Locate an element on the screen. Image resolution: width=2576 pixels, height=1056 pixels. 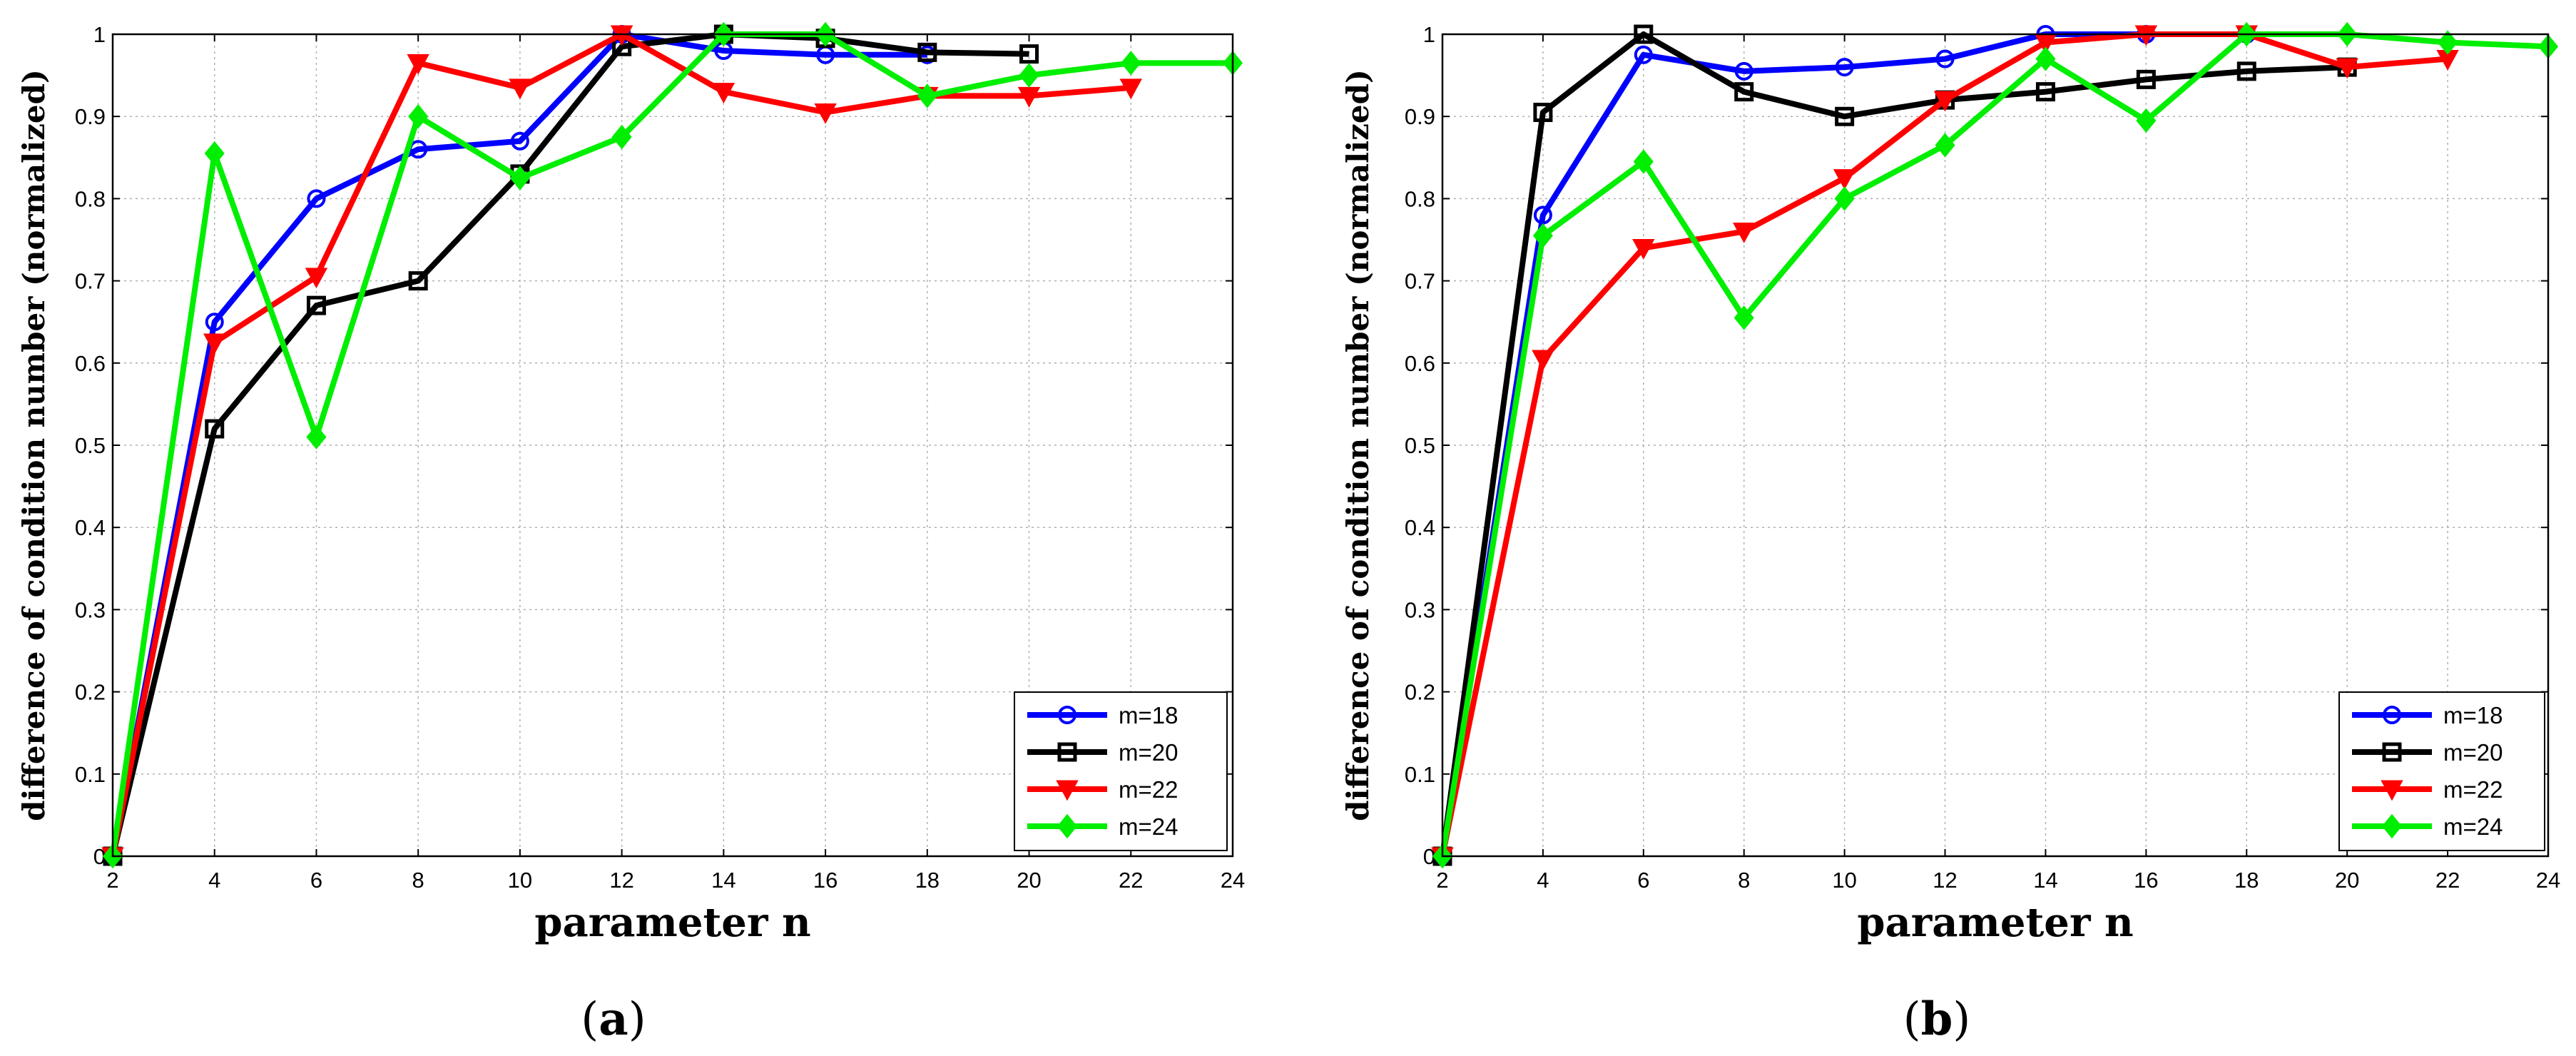
x-tick-label: 14 is located at coordinates (2045, 881).